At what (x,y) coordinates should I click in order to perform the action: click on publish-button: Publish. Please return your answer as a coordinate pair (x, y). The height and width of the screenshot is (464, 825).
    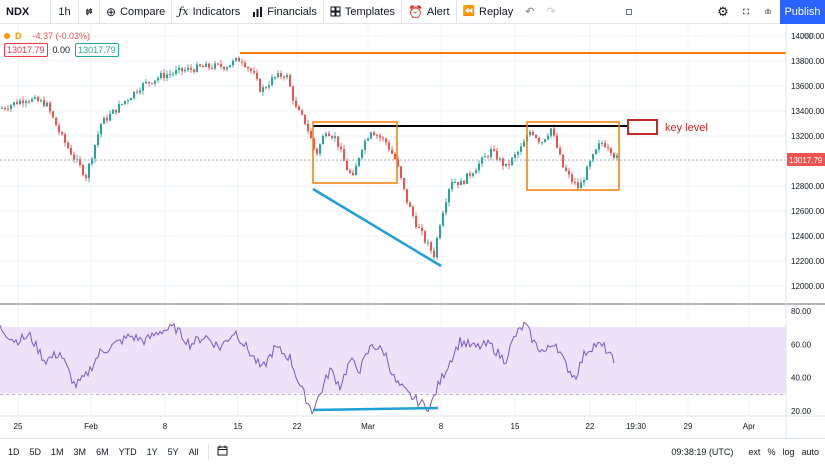
    Looking at the image, I should click on (802, 12).